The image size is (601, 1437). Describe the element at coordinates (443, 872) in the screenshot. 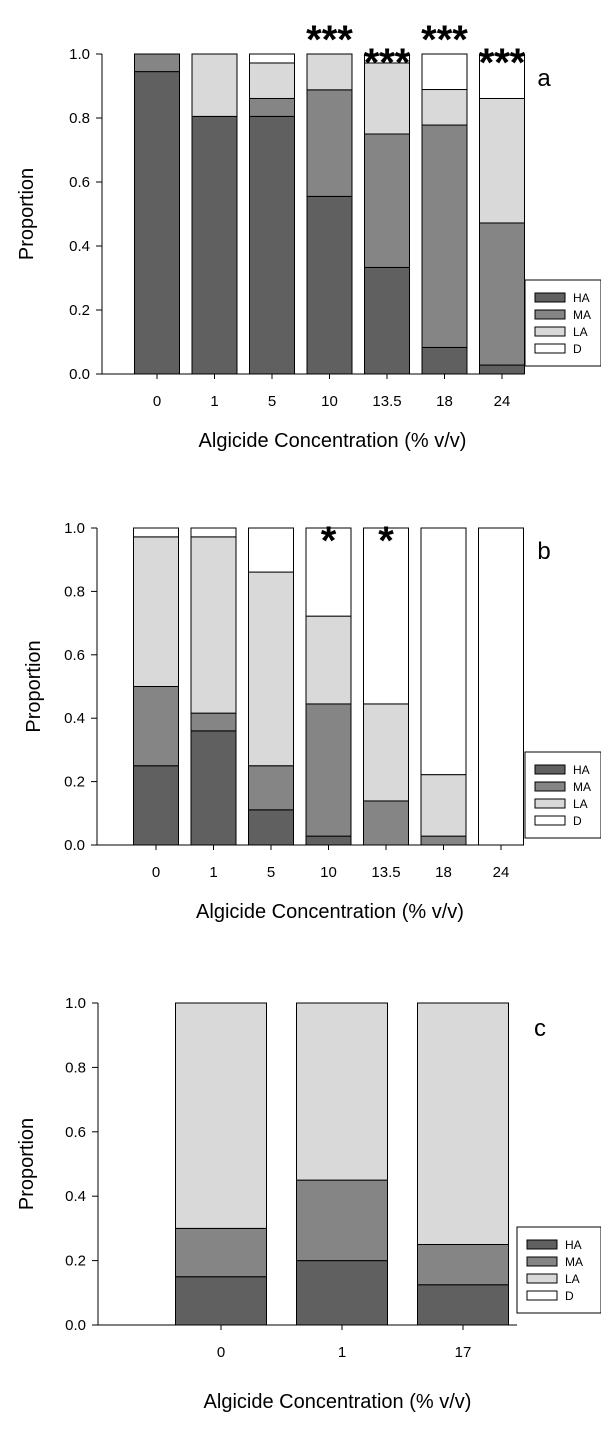

I see `x-tick-label: 18` at that location.